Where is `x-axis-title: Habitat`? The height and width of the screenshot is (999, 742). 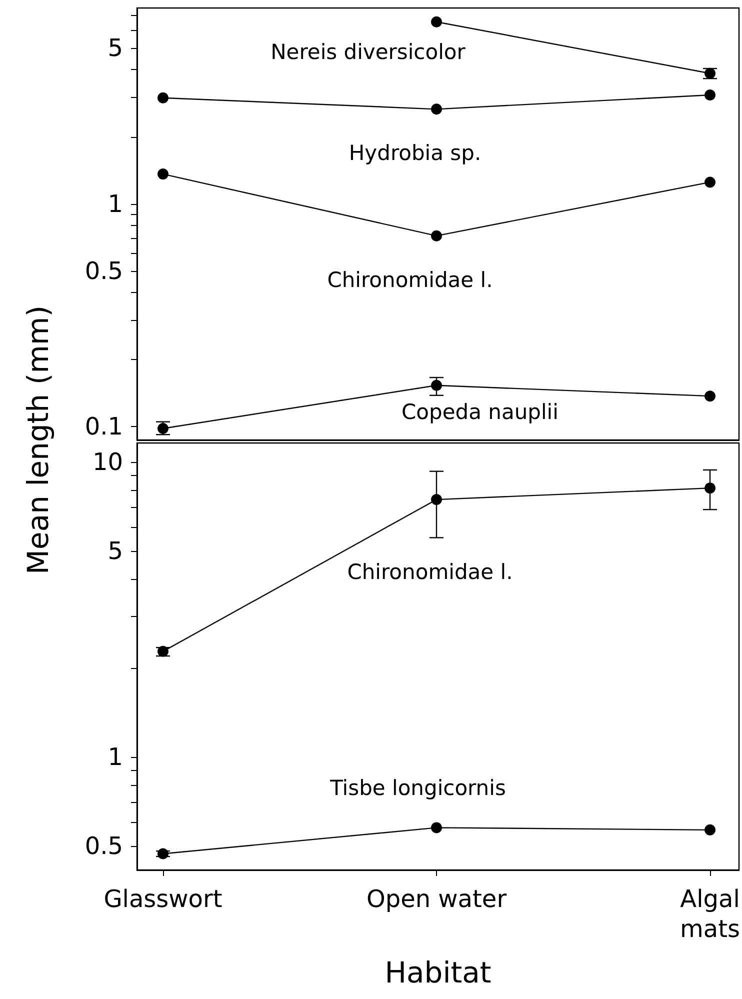 x-axis-title: Habitat is located at coordinates (438, 973).